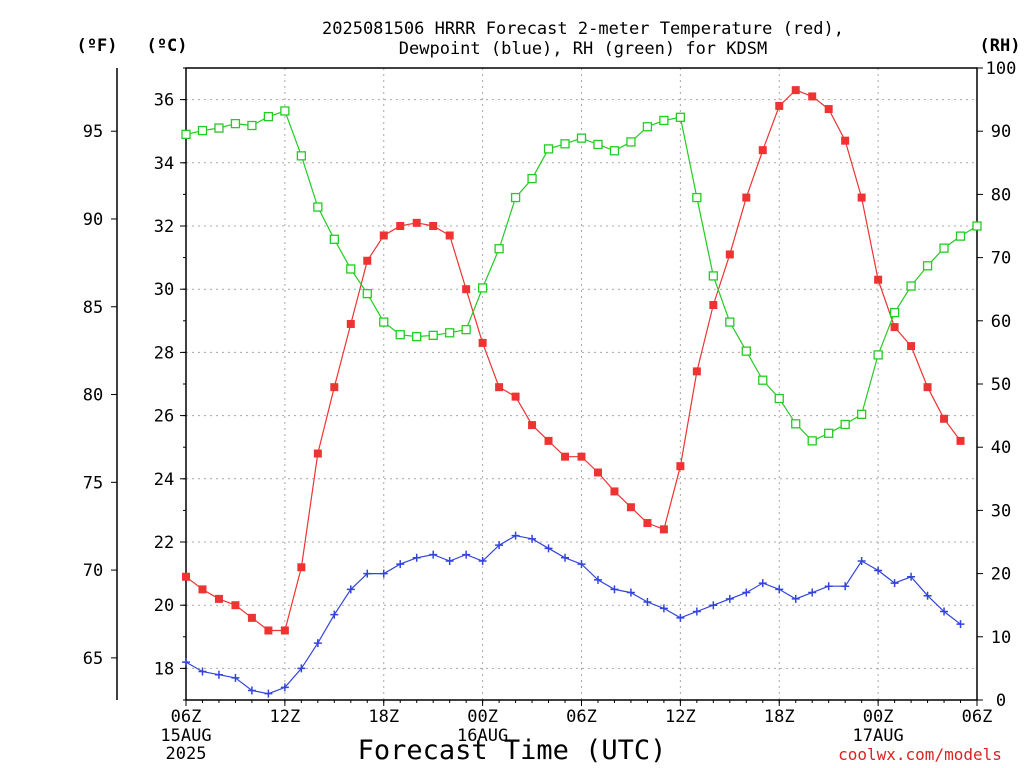 The height and width of the screenshot is (768, 1024). Describe the element at coordinates (93, 483) in the screenshot. I see `fahrenheit-tick-label-2: 75` at that location.